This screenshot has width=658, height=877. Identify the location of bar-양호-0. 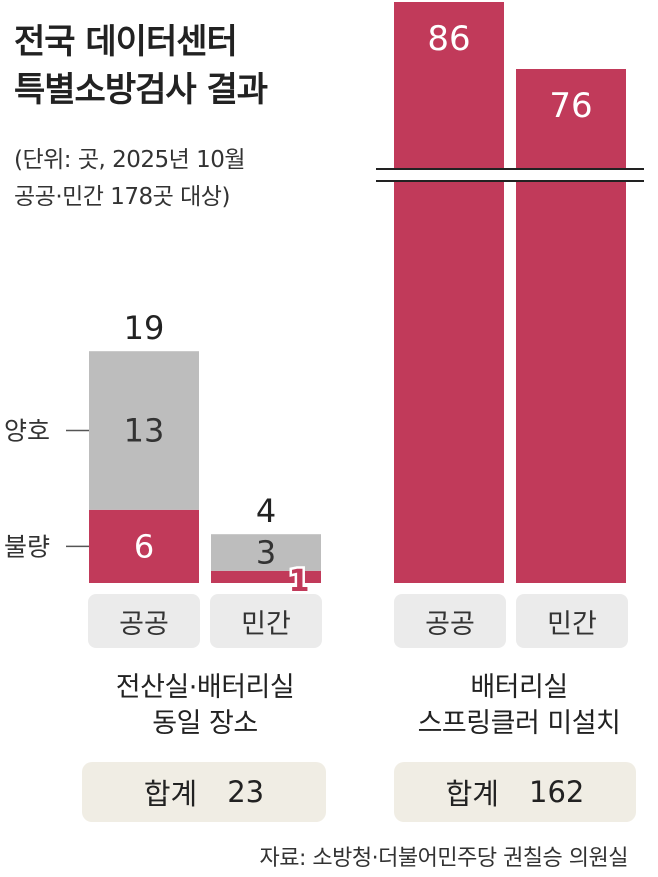
(144, 430).